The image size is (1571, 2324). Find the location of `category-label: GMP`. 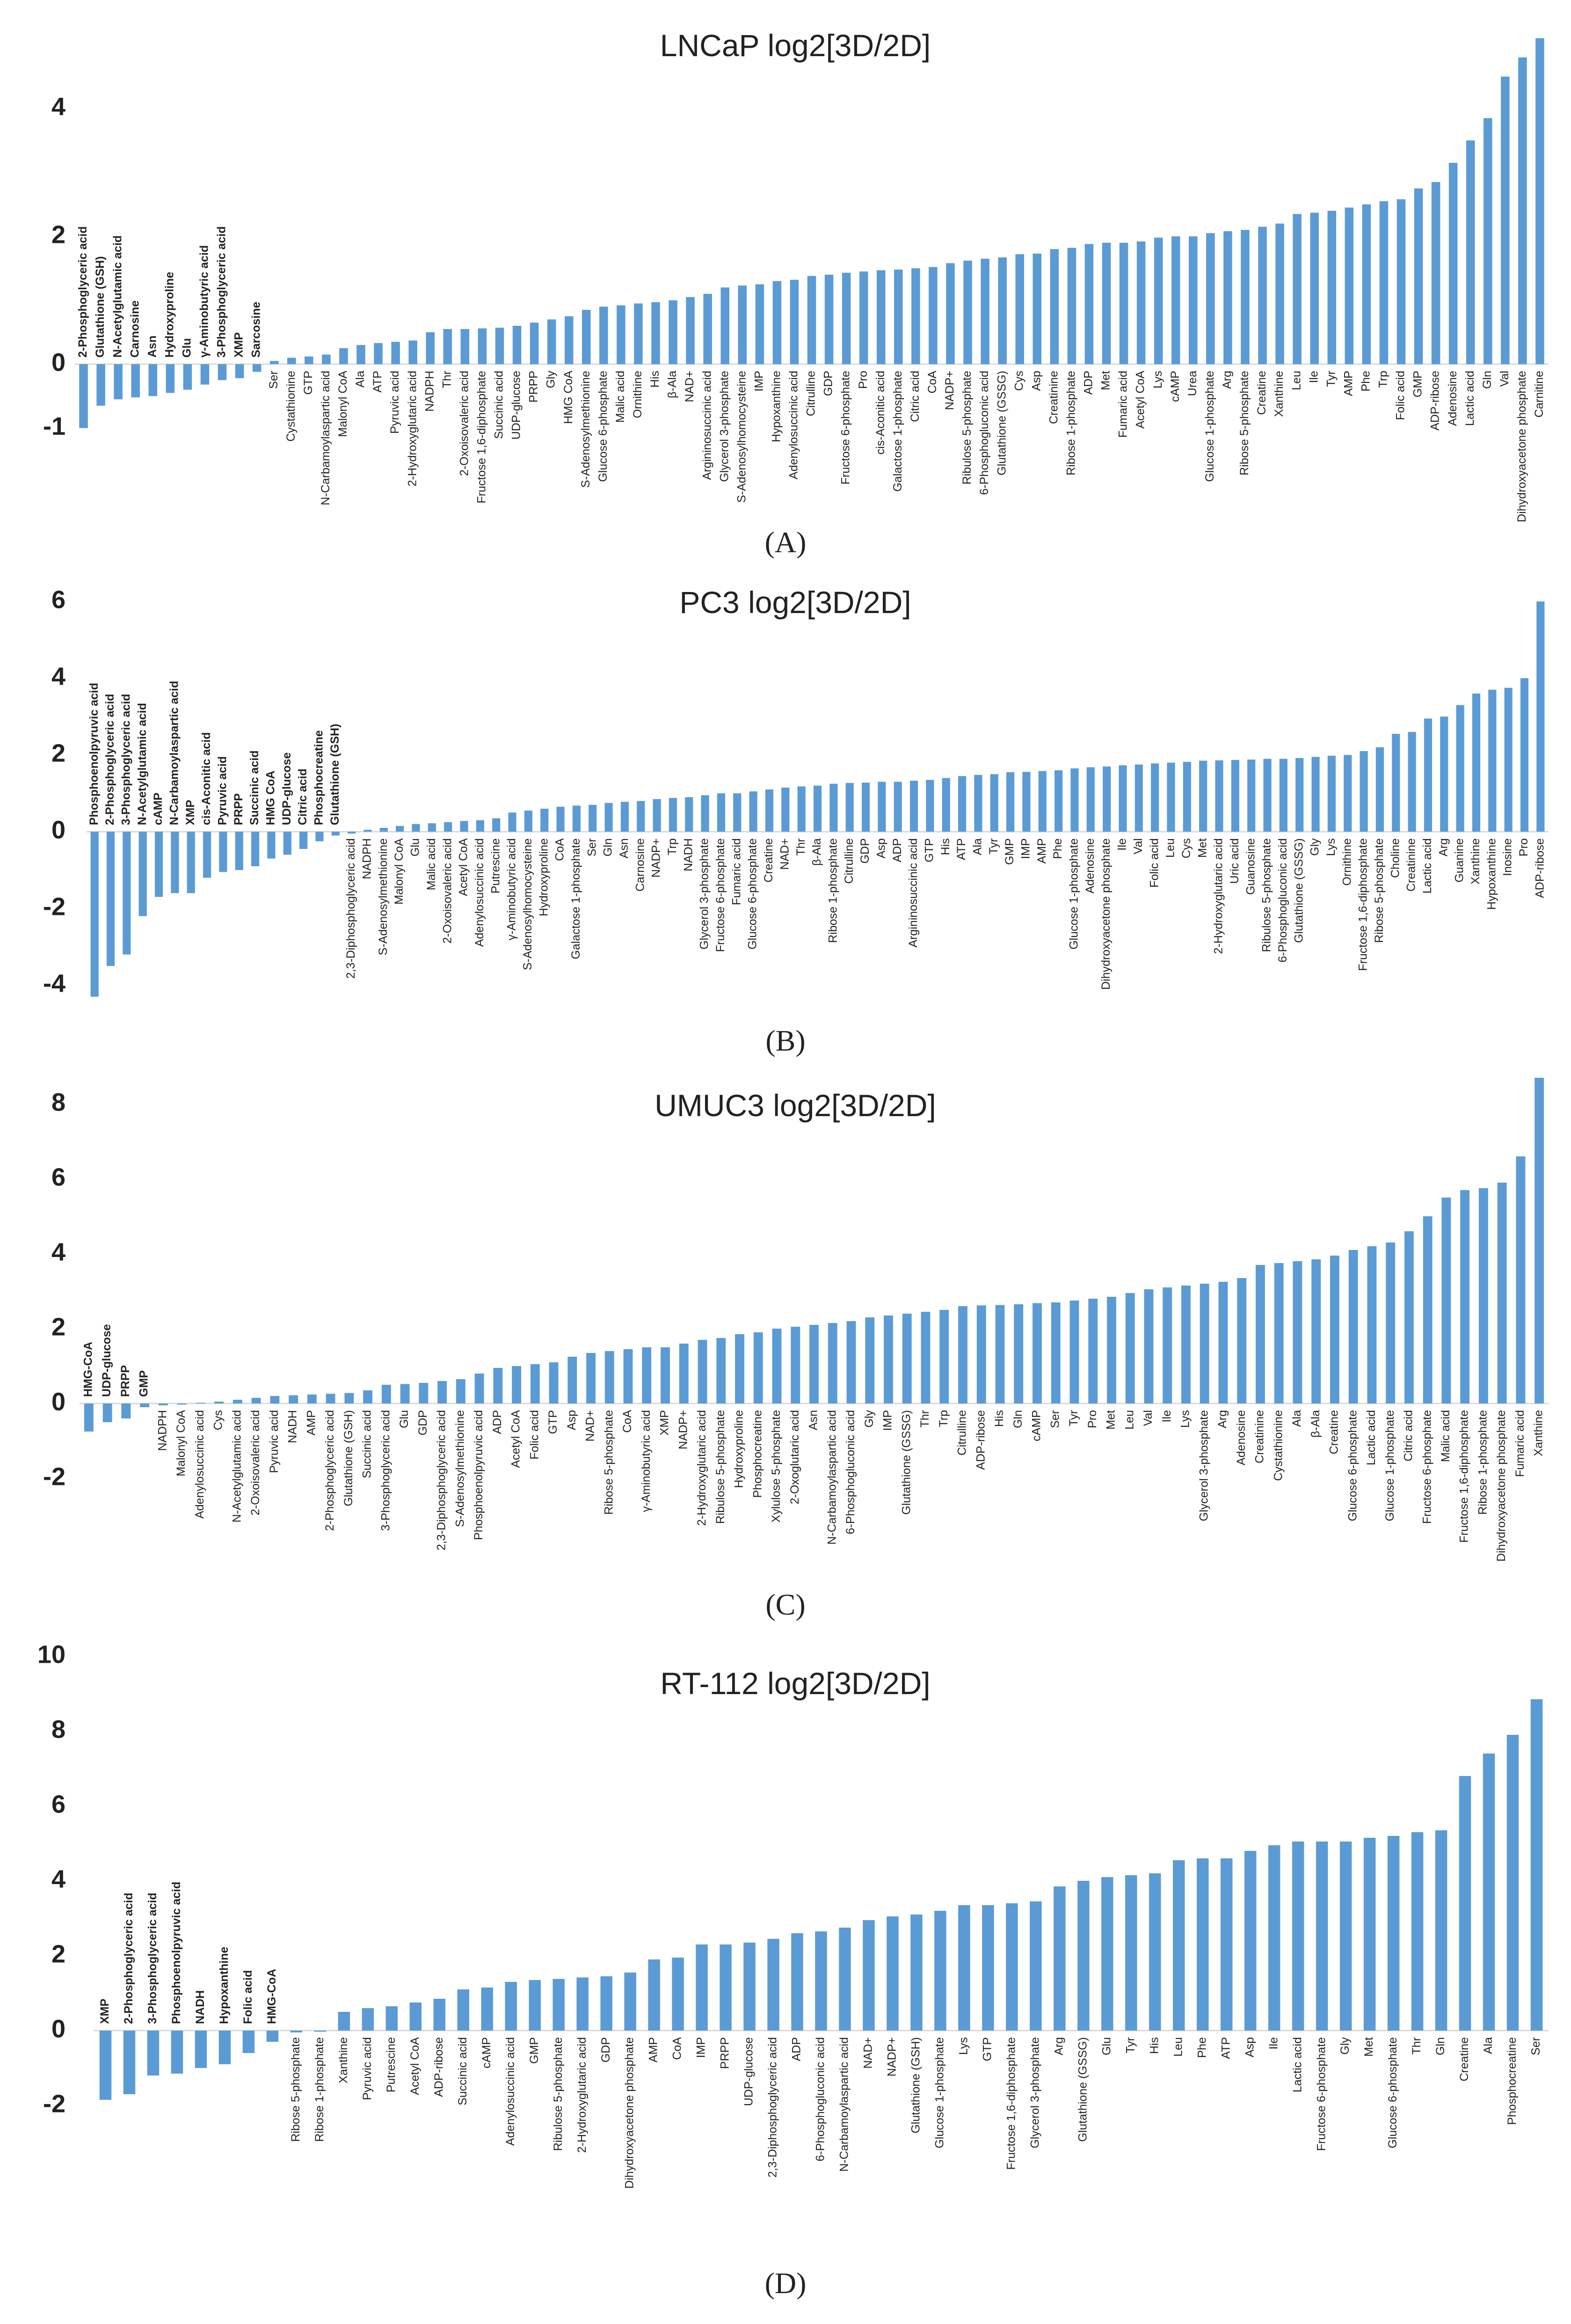

category-label: GMP is located at coordinates (1009, 851).